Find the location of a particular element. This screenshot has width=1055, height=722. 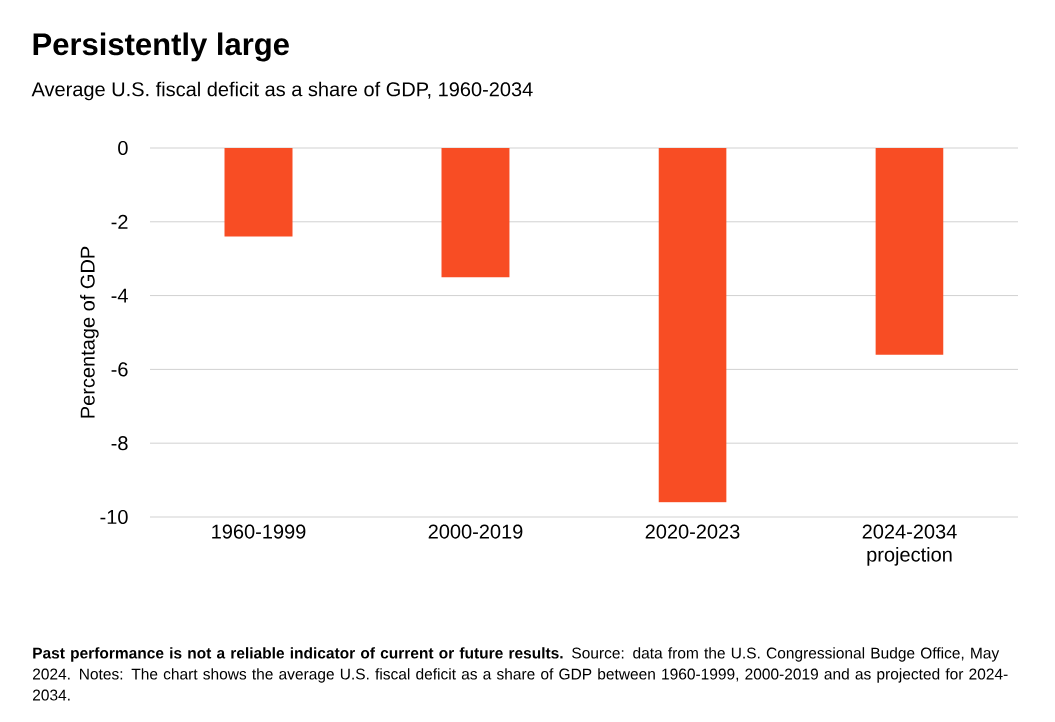

y-tick-label: -6 is located at coordinates (119, 369).